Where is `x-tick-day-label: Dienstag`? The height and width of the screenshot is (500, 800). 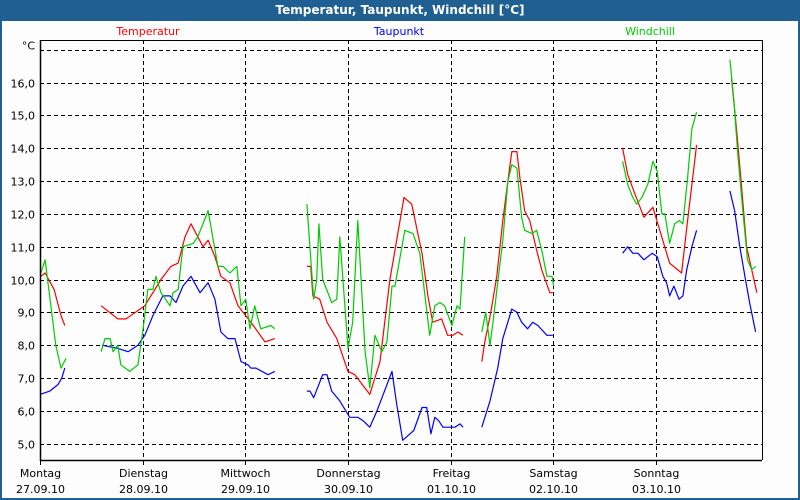
x-tick-day-label: Dienstag is located at coordinates (143, 473).